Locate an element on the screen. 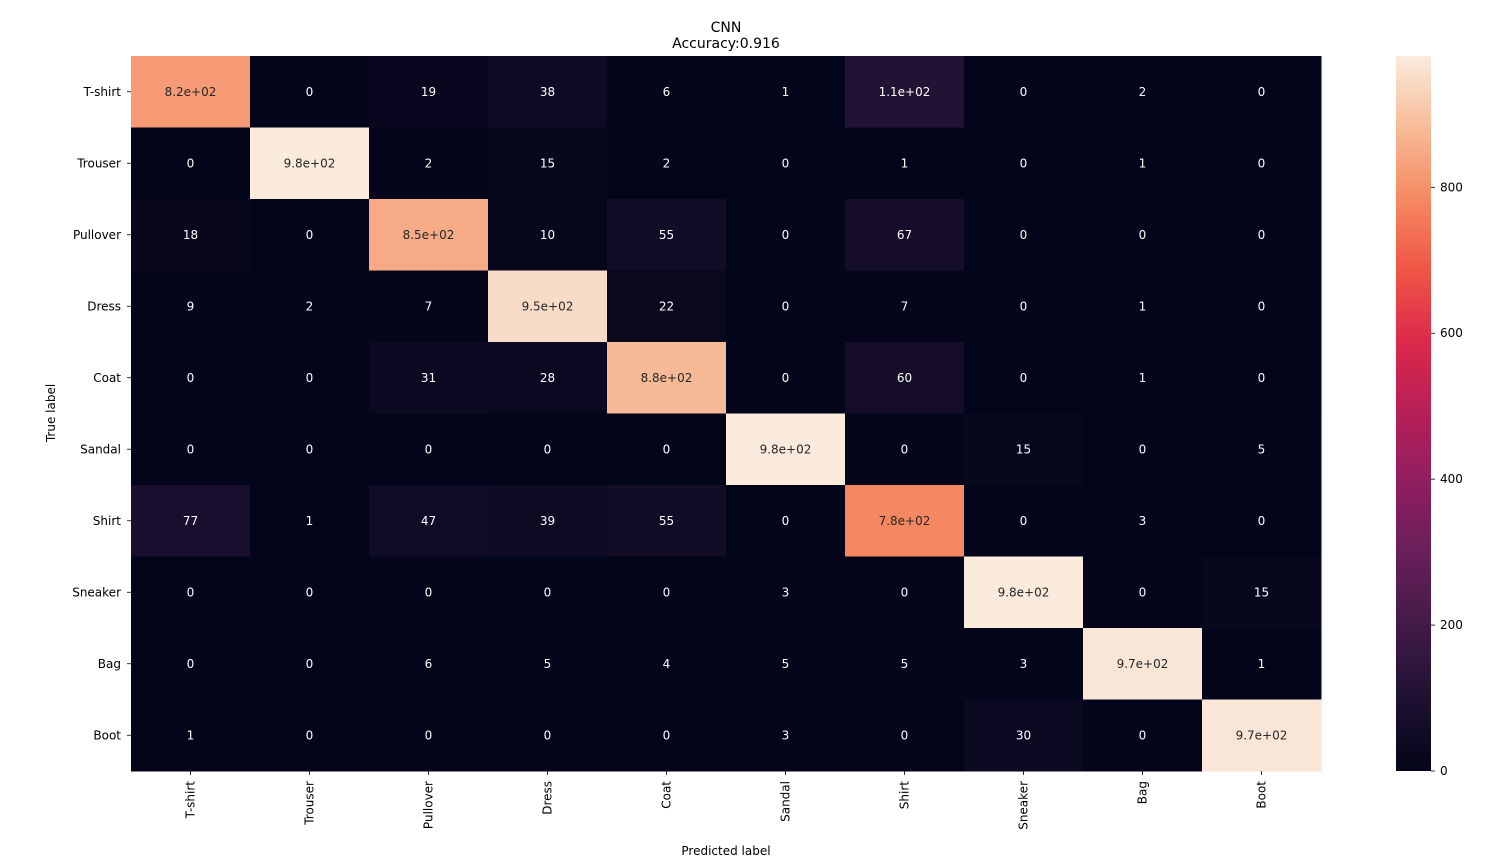 The height and width of the screenshot is (859, 1491). y-tick-label: Sandal is located at coordinates (100, 449).